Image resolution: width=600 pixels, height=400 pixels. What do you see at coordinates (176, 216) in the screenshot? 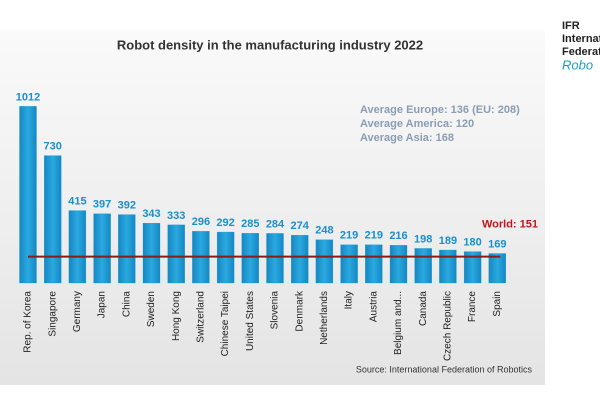
I see `value-label: 333` at bounding box center [176, 216].